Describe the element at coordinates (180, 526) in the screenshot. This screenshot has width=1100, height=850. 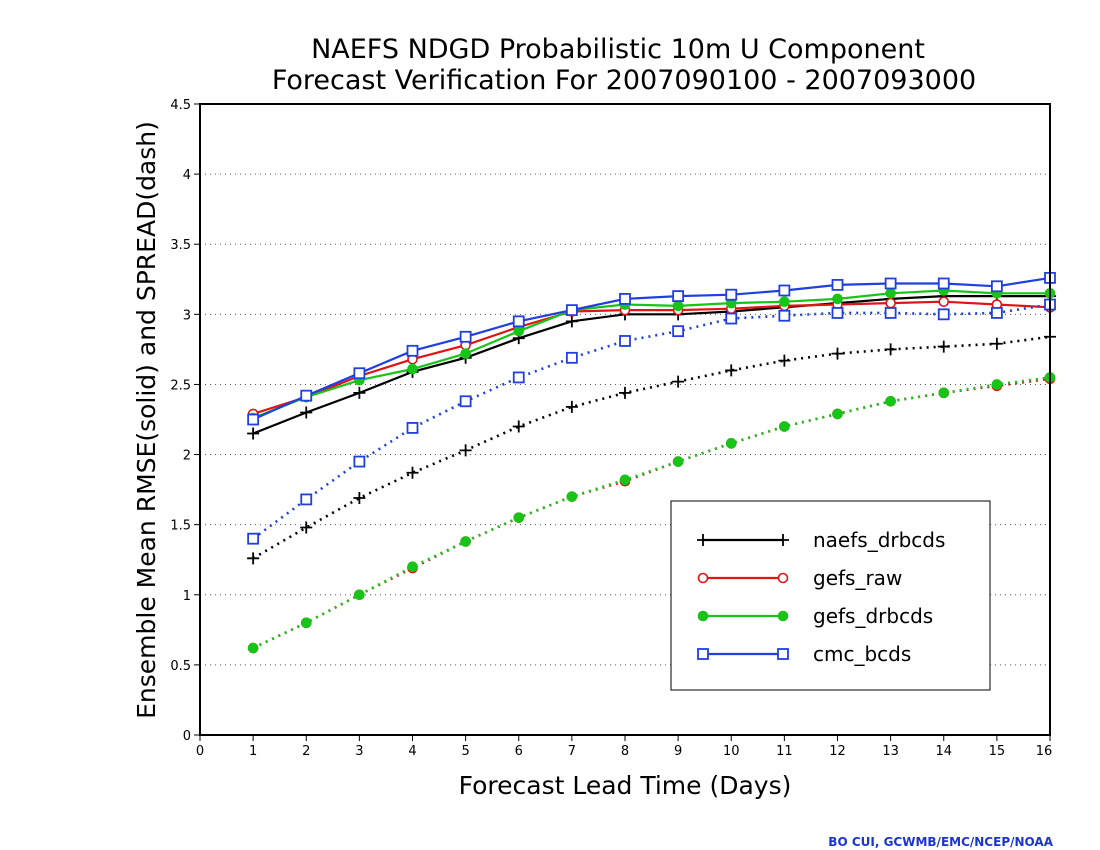
I see `y-tick-label: 1.5` at that location.